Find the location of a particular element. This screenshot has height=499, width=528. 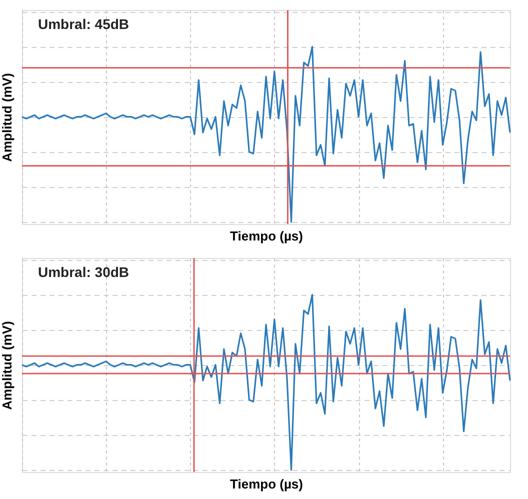

text: Umbral: 30dB is located at coordinates (84, 272).